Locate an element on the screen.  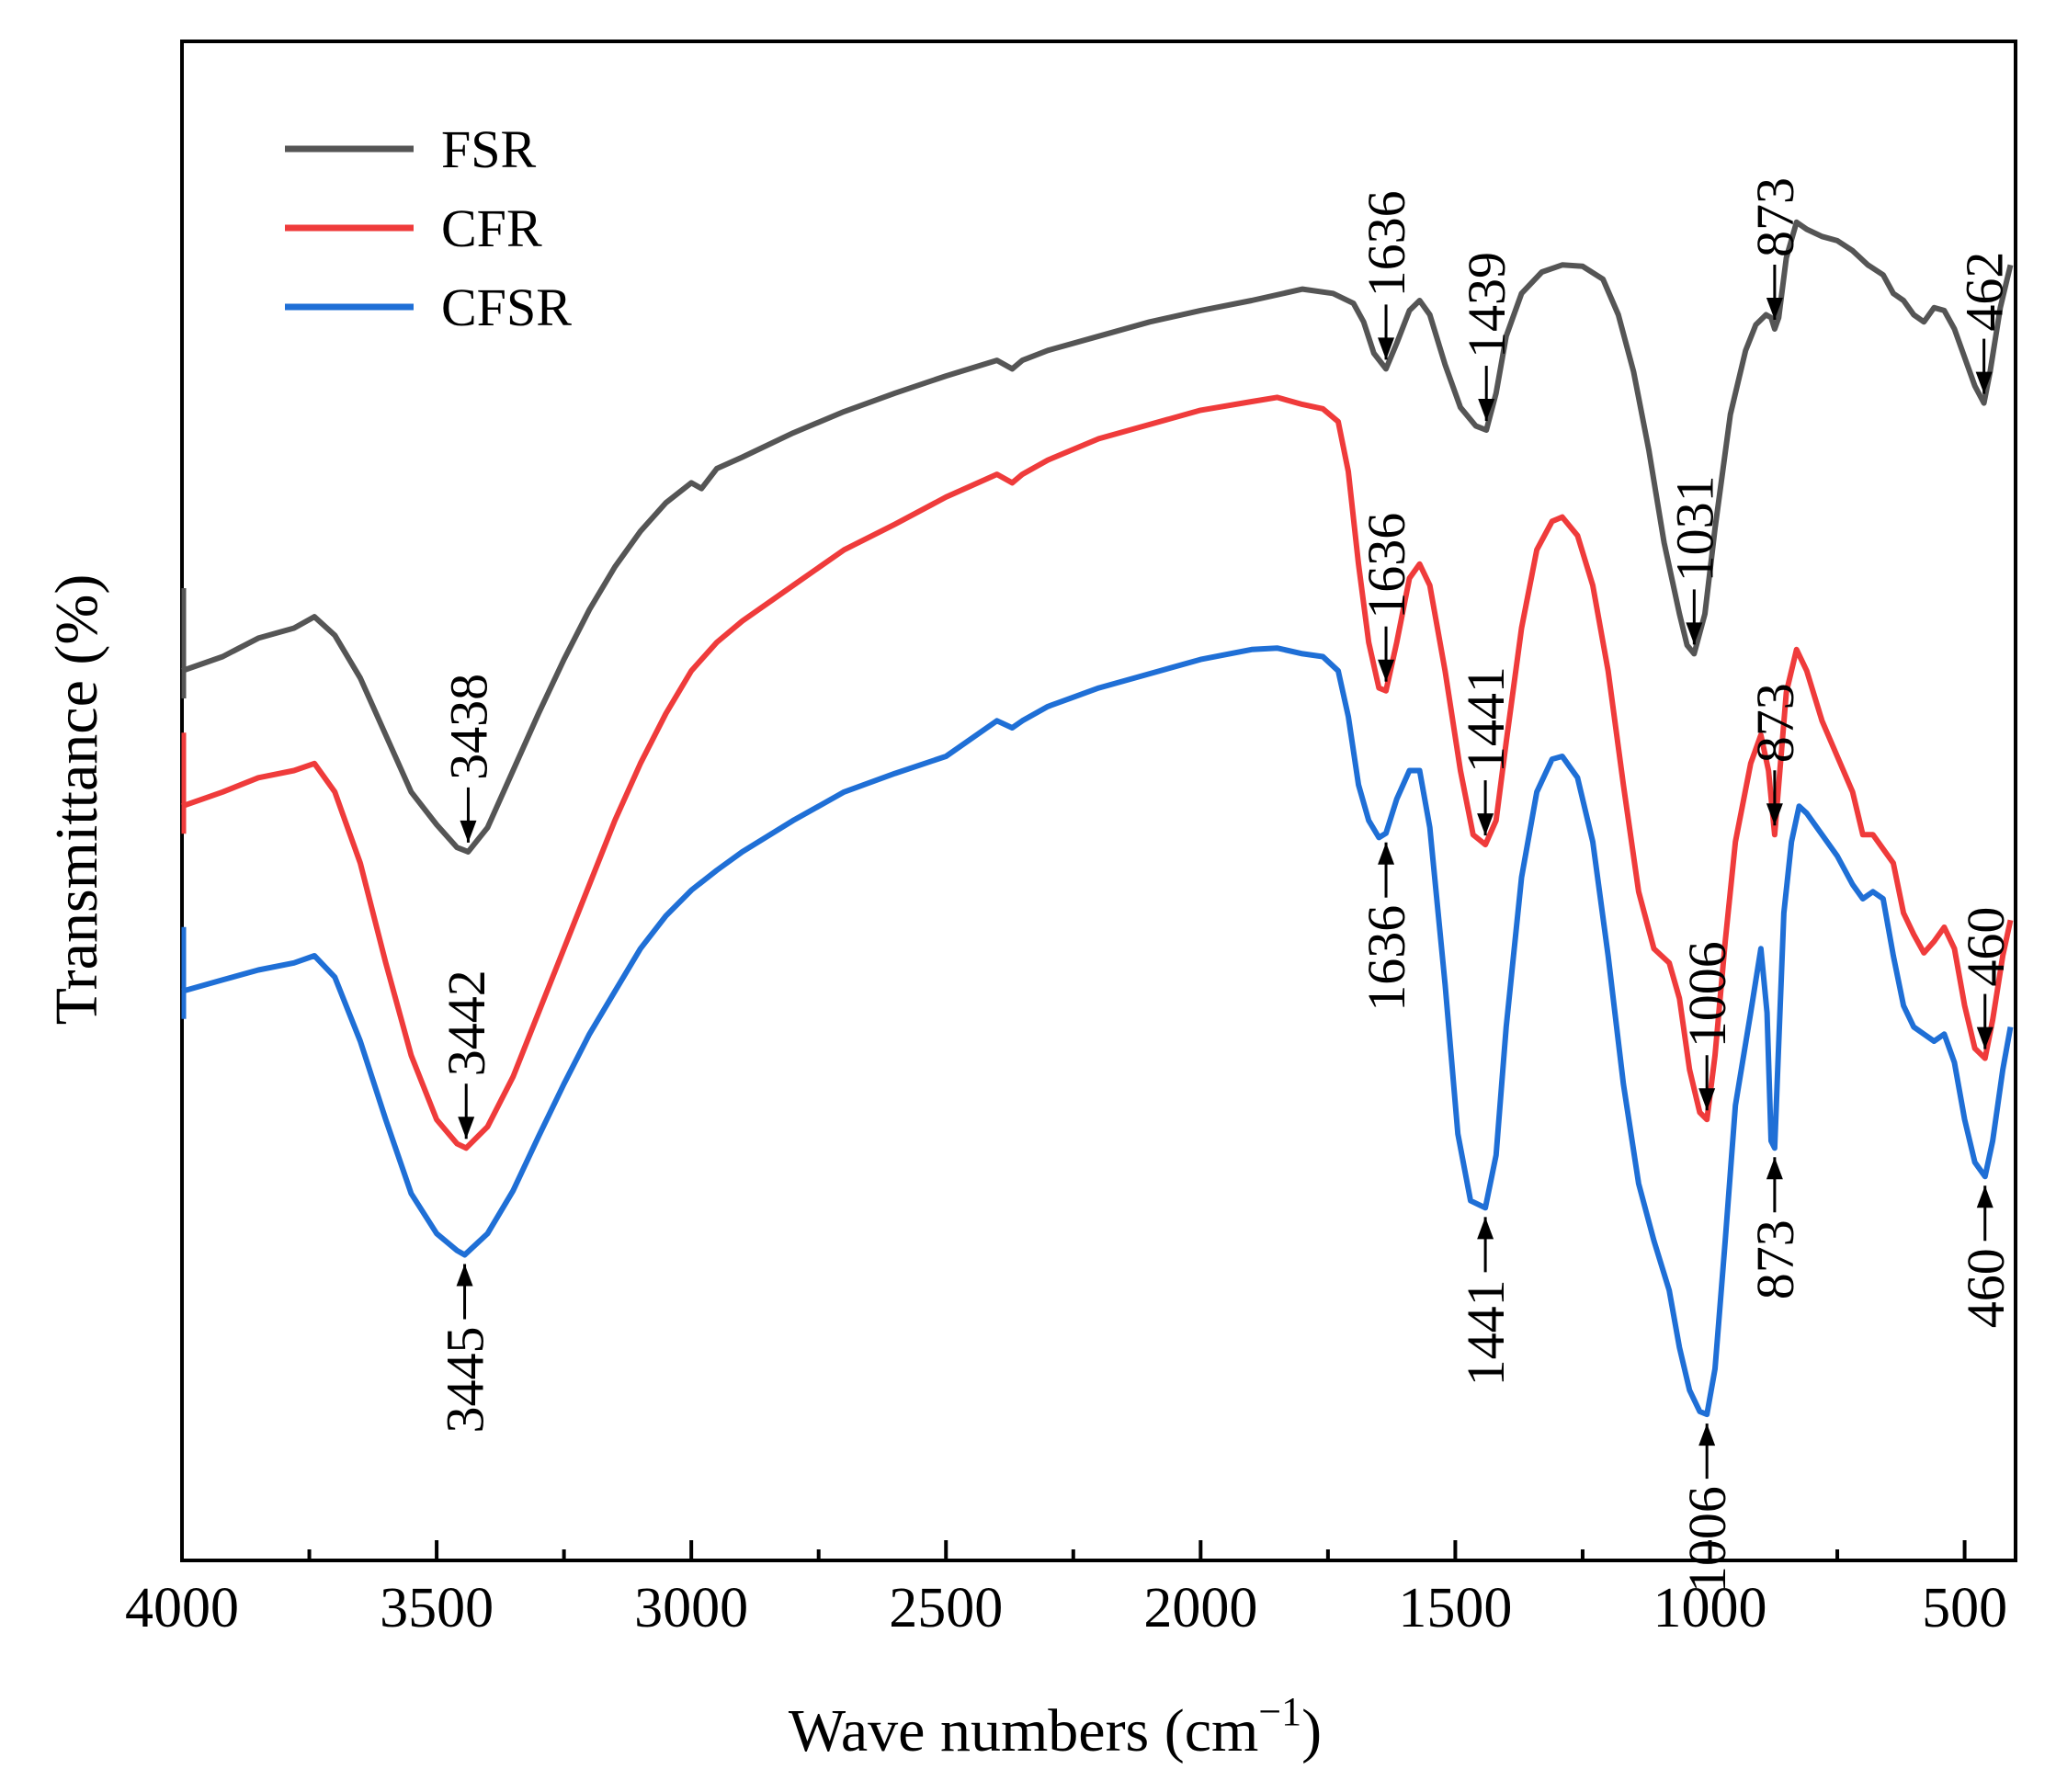
peak-label: 1439 is located at coordinates (1486, 305).